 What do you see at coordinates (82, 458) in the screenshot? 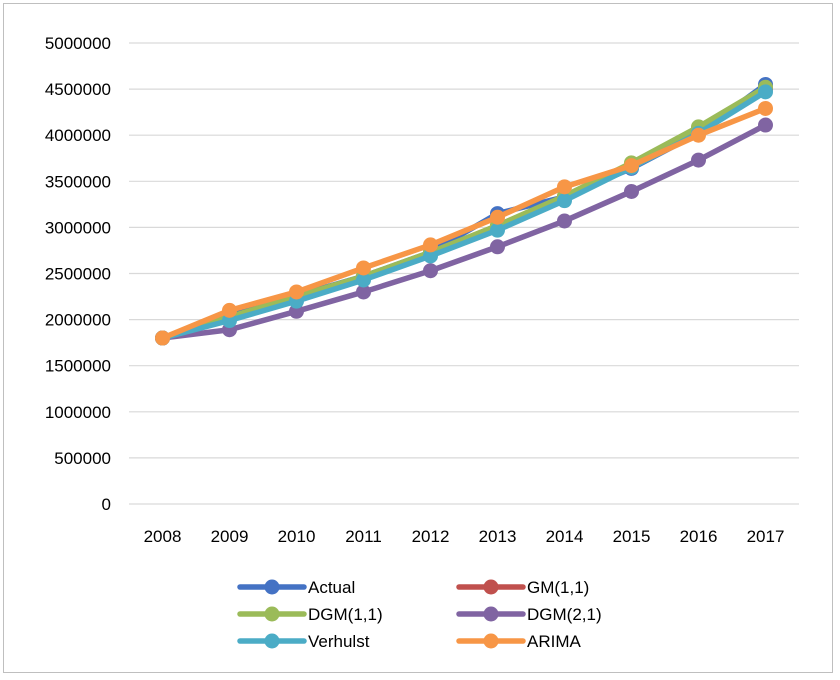
I see `y-tick-label: 500000` at bounding box center [82, 458].